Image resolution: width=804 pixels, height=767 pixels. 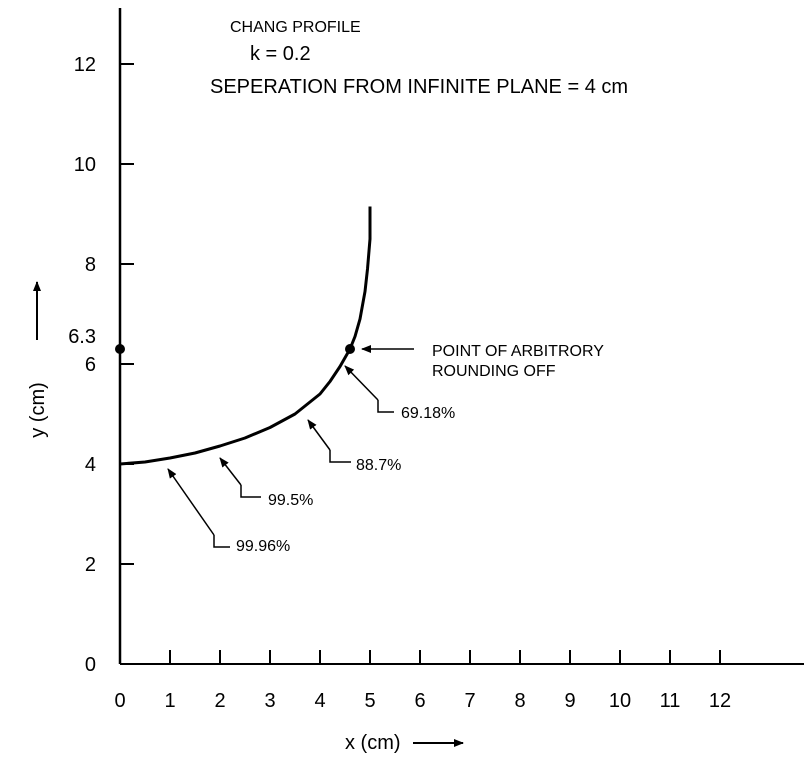 What do you see at coordinates (428, 413) in the screenshot?
I see `annotation-label: 69.18%` at bounding box center [428, 413].